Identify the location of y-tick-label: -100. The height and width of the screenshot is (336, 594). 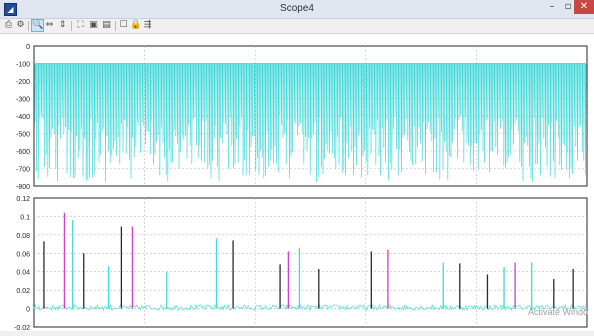
(23, 65).